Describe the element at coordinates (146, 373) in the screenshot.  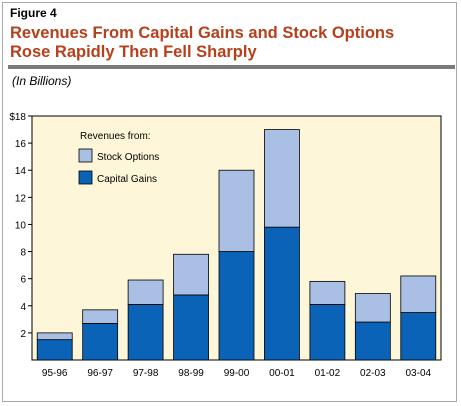
I see `x-tick-label: 97-98` at that location.